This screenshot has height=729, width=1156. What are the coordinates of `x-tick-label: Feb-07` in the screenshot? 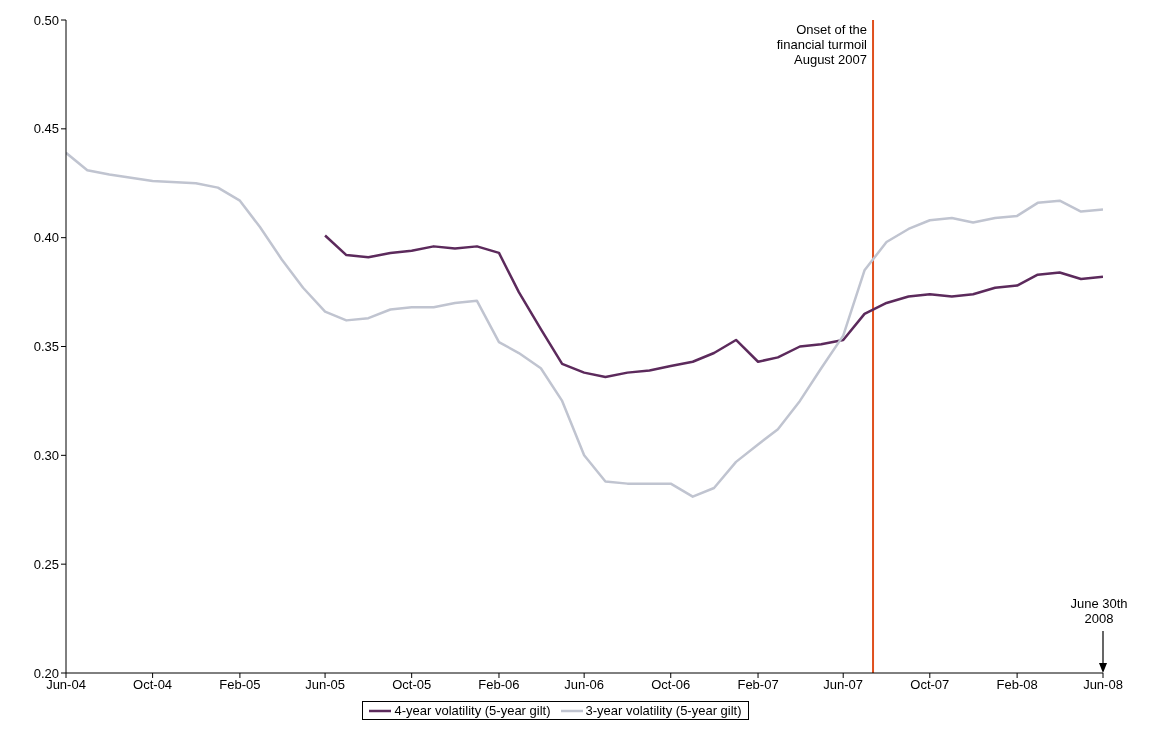 It's located at (758, 685).